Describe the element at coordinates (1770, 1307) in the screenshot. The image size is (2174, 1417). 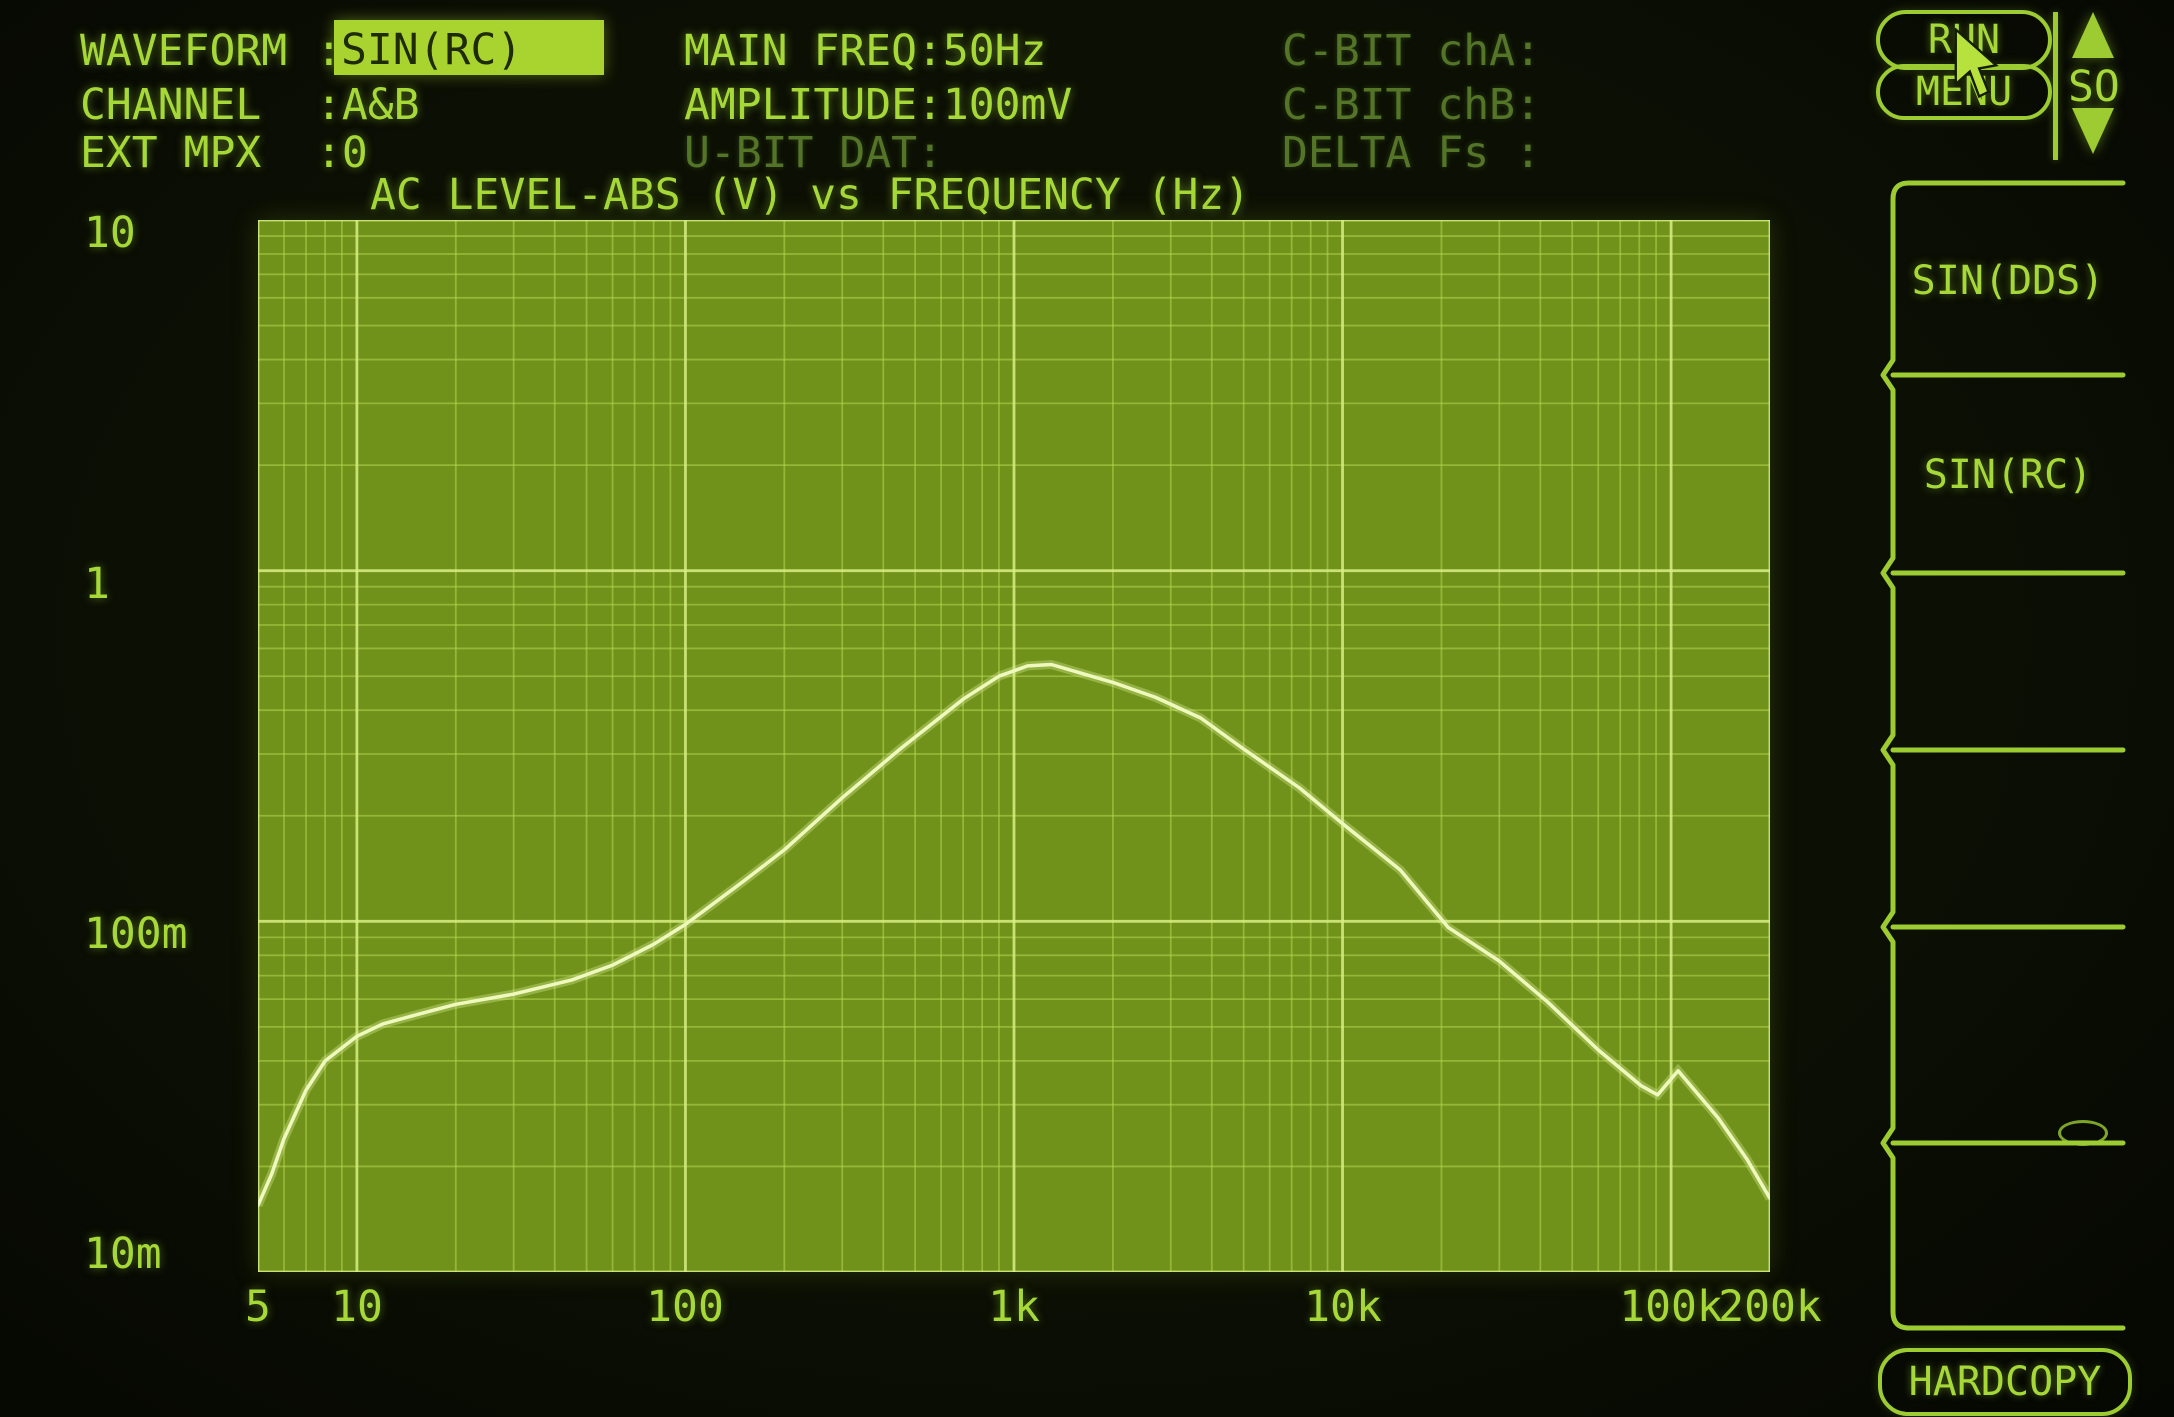
I see `x-tick-label: 200k` at that location.